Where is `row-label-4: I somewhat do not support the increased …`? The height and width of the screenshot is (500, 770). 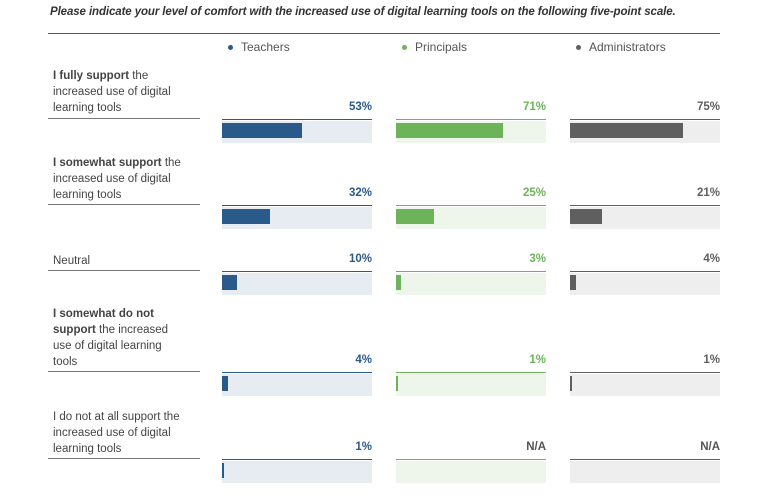
row-label-4: I somewhat do not support the increased … is located at coordinates (119, 338).